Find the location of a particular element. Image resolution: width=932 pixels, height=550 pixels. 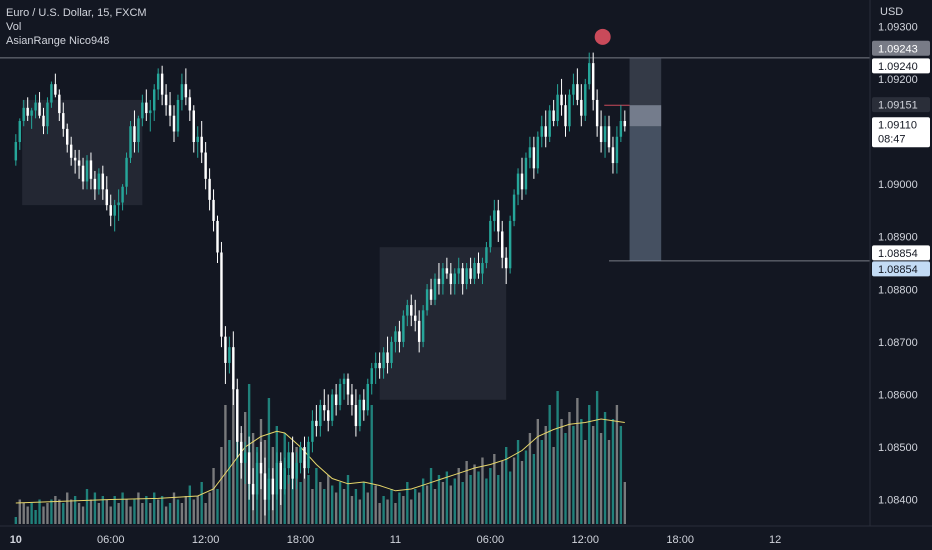

indicator-vol-label: Vol is located at coordinates (14, 27).